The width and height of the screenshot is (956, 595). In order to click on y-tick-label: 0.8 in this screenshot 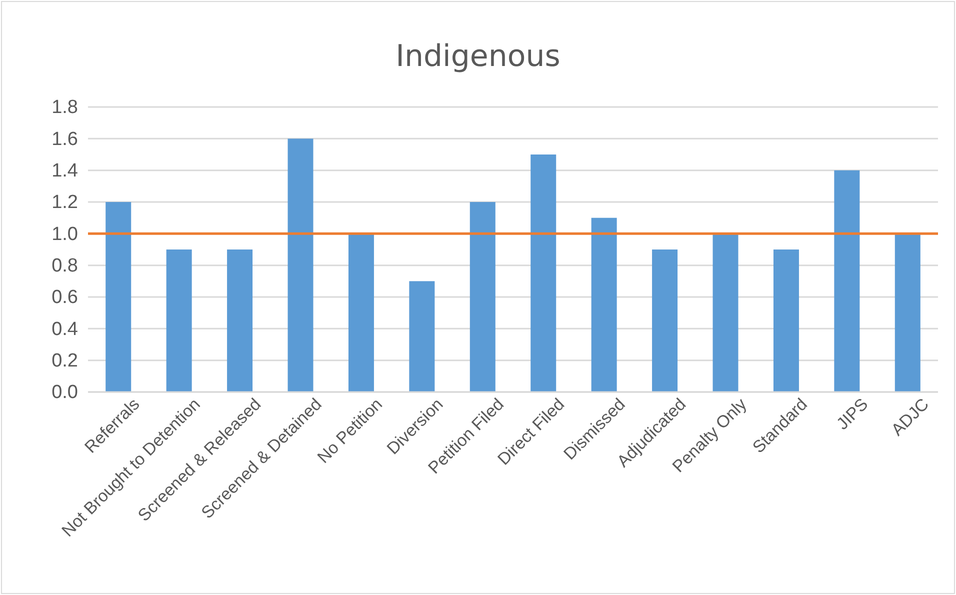, I will do `click(65, 265)`.